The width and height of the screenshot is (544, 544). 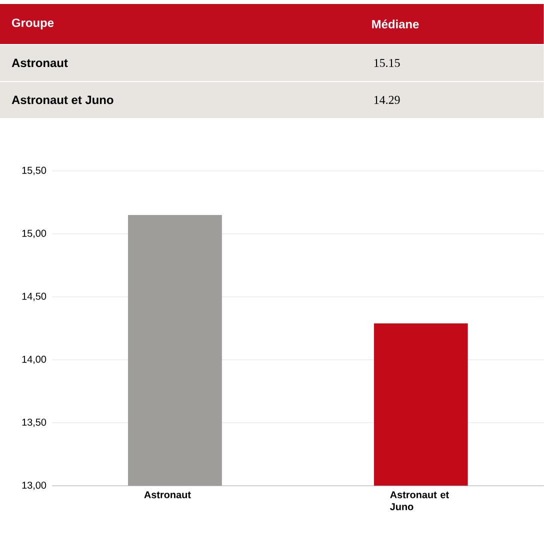 What do you see at coordinates (63, 100) in the screenshot?
I see `category-label: Astronaut et Juno` at bounding box center [63, 100].